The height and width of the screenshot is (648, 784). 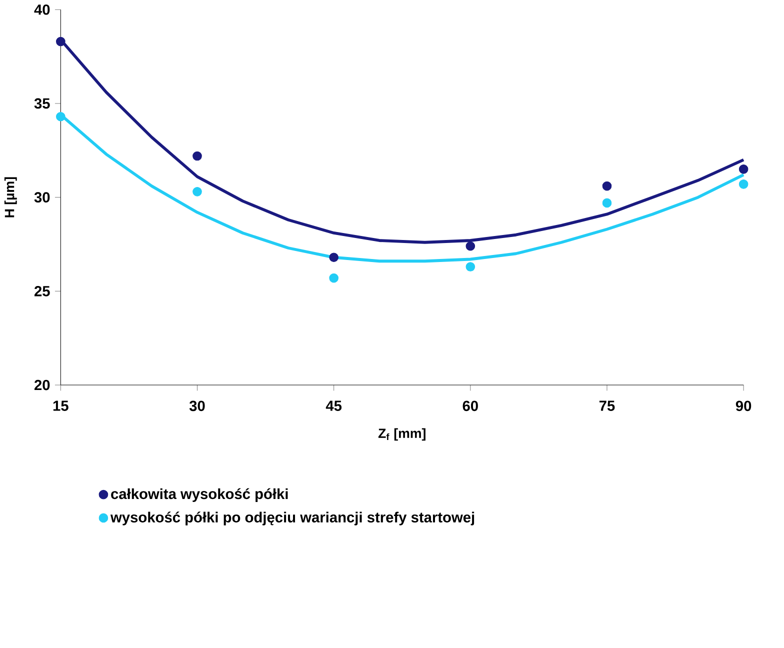 What do you see at coordinates (42, 103) in the screenshot?
I see `y-tick-label: 35` at bounding box center [42, 103].